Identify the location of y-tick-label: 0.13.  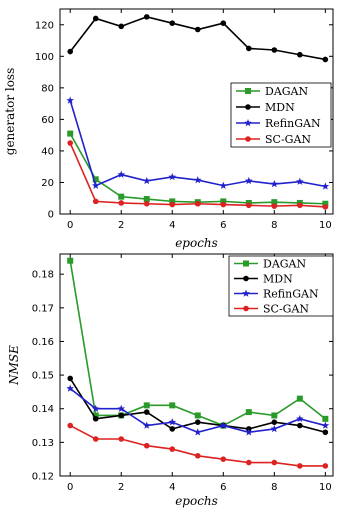
(43, 443).